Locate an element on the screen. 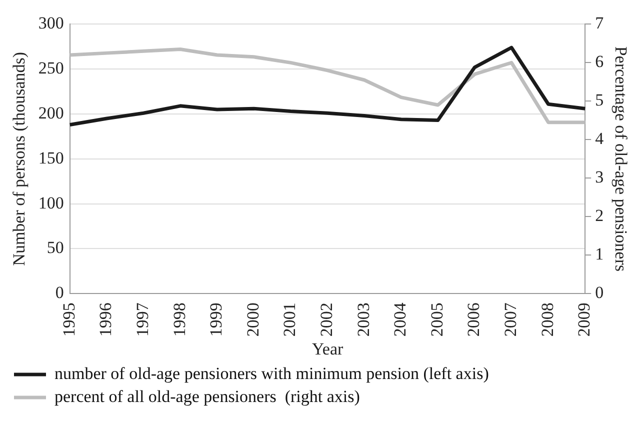 The image size is (644, 424). y-axis-title: Number of persons (thousands) is located at coordinates (19, 159).